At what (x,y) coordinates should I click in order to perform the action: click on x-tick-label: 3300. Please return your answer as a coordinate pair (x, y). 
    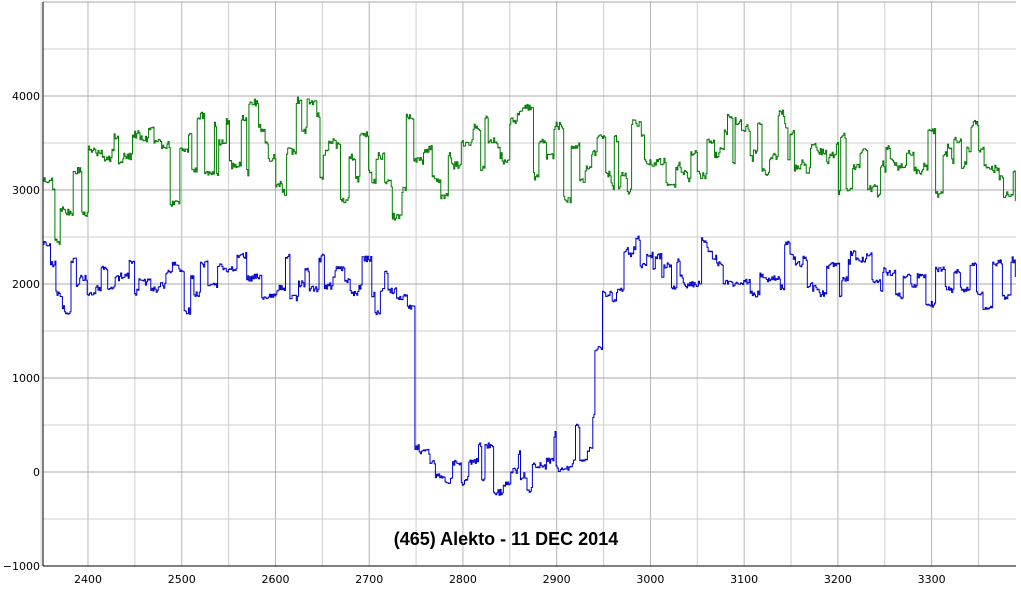
    Looking at the image, I should click on (932, 579).